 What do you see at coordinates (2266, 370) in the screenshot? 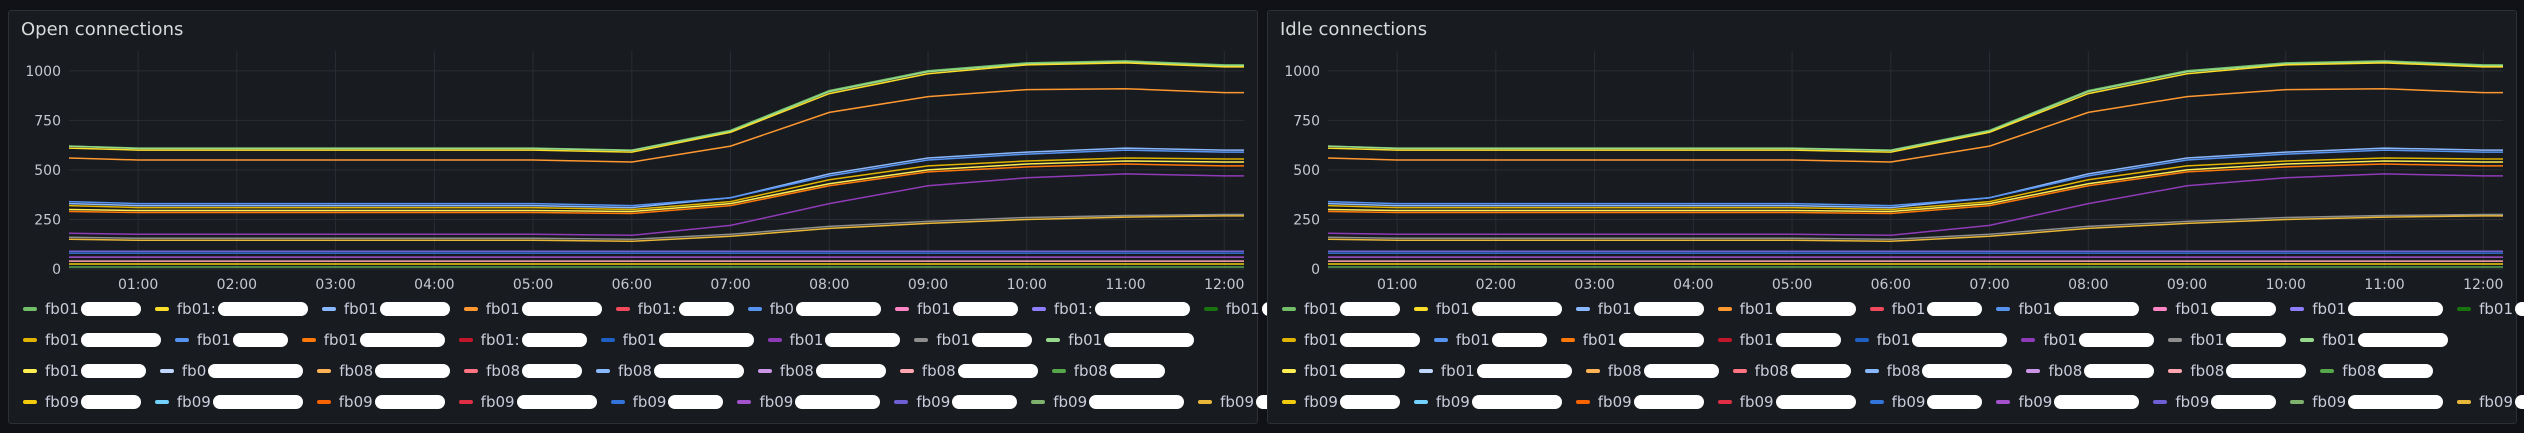
I see `redaction-mark` at bounding box center [2266, 370].